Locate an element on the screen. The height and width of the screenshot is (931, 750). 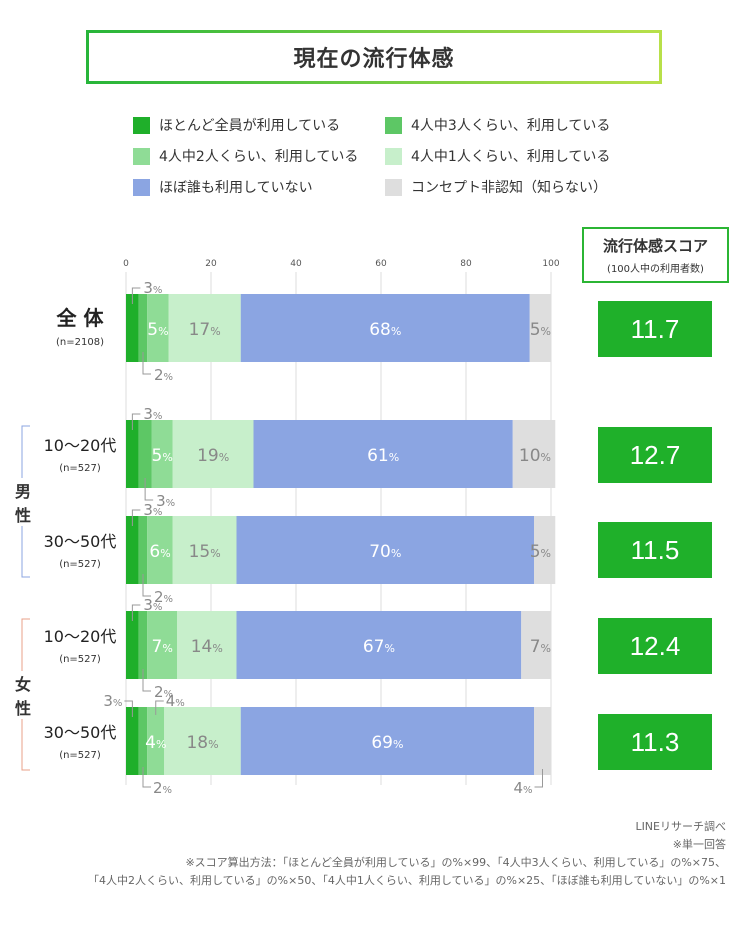
group-label-female-1: 女 is located at coordinates (23, 684).